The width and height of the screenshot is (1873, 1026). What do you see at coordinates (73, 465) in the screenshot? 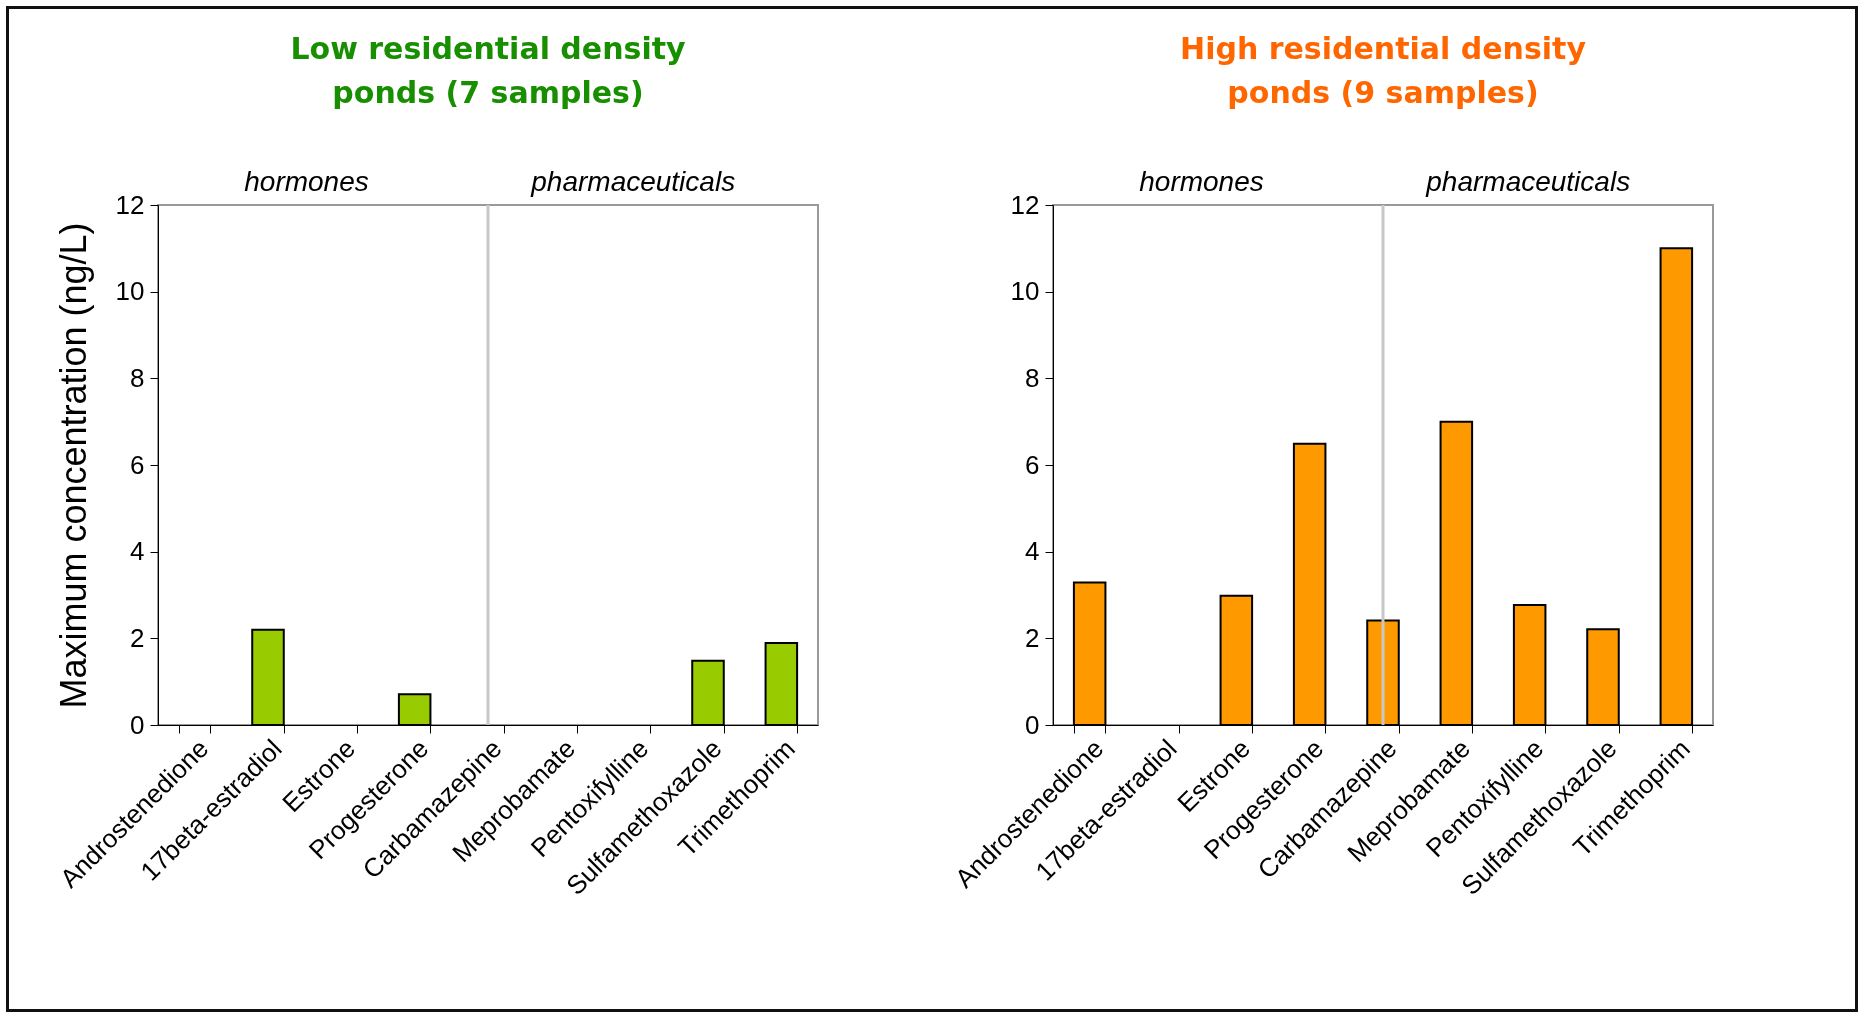
I see `y-axis-title: Maximum concentration (ng/L)` at bounding box center [73, 465].